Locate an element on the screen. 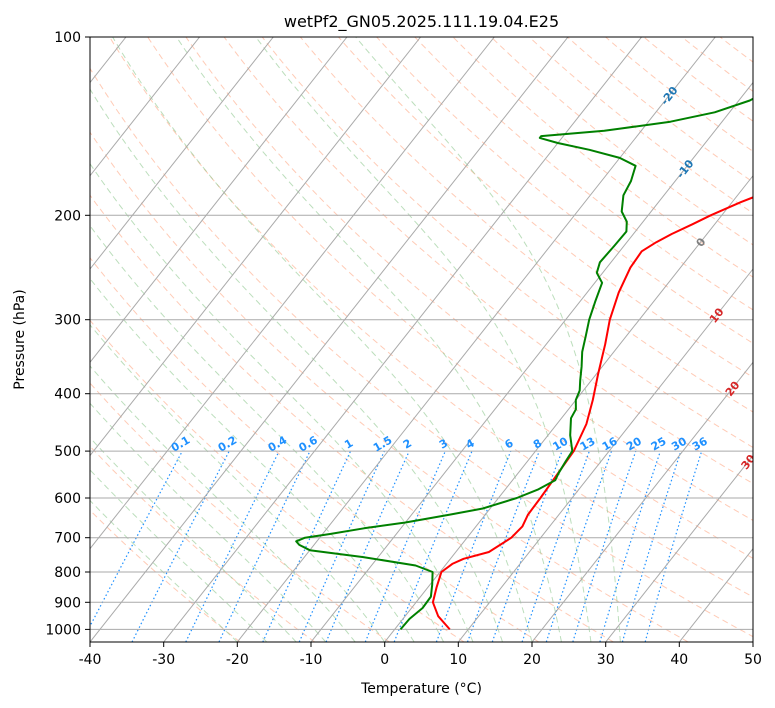 This screenshot has height=708, width=775. y-tick-label: 200 is located at coordinates (67, 216).